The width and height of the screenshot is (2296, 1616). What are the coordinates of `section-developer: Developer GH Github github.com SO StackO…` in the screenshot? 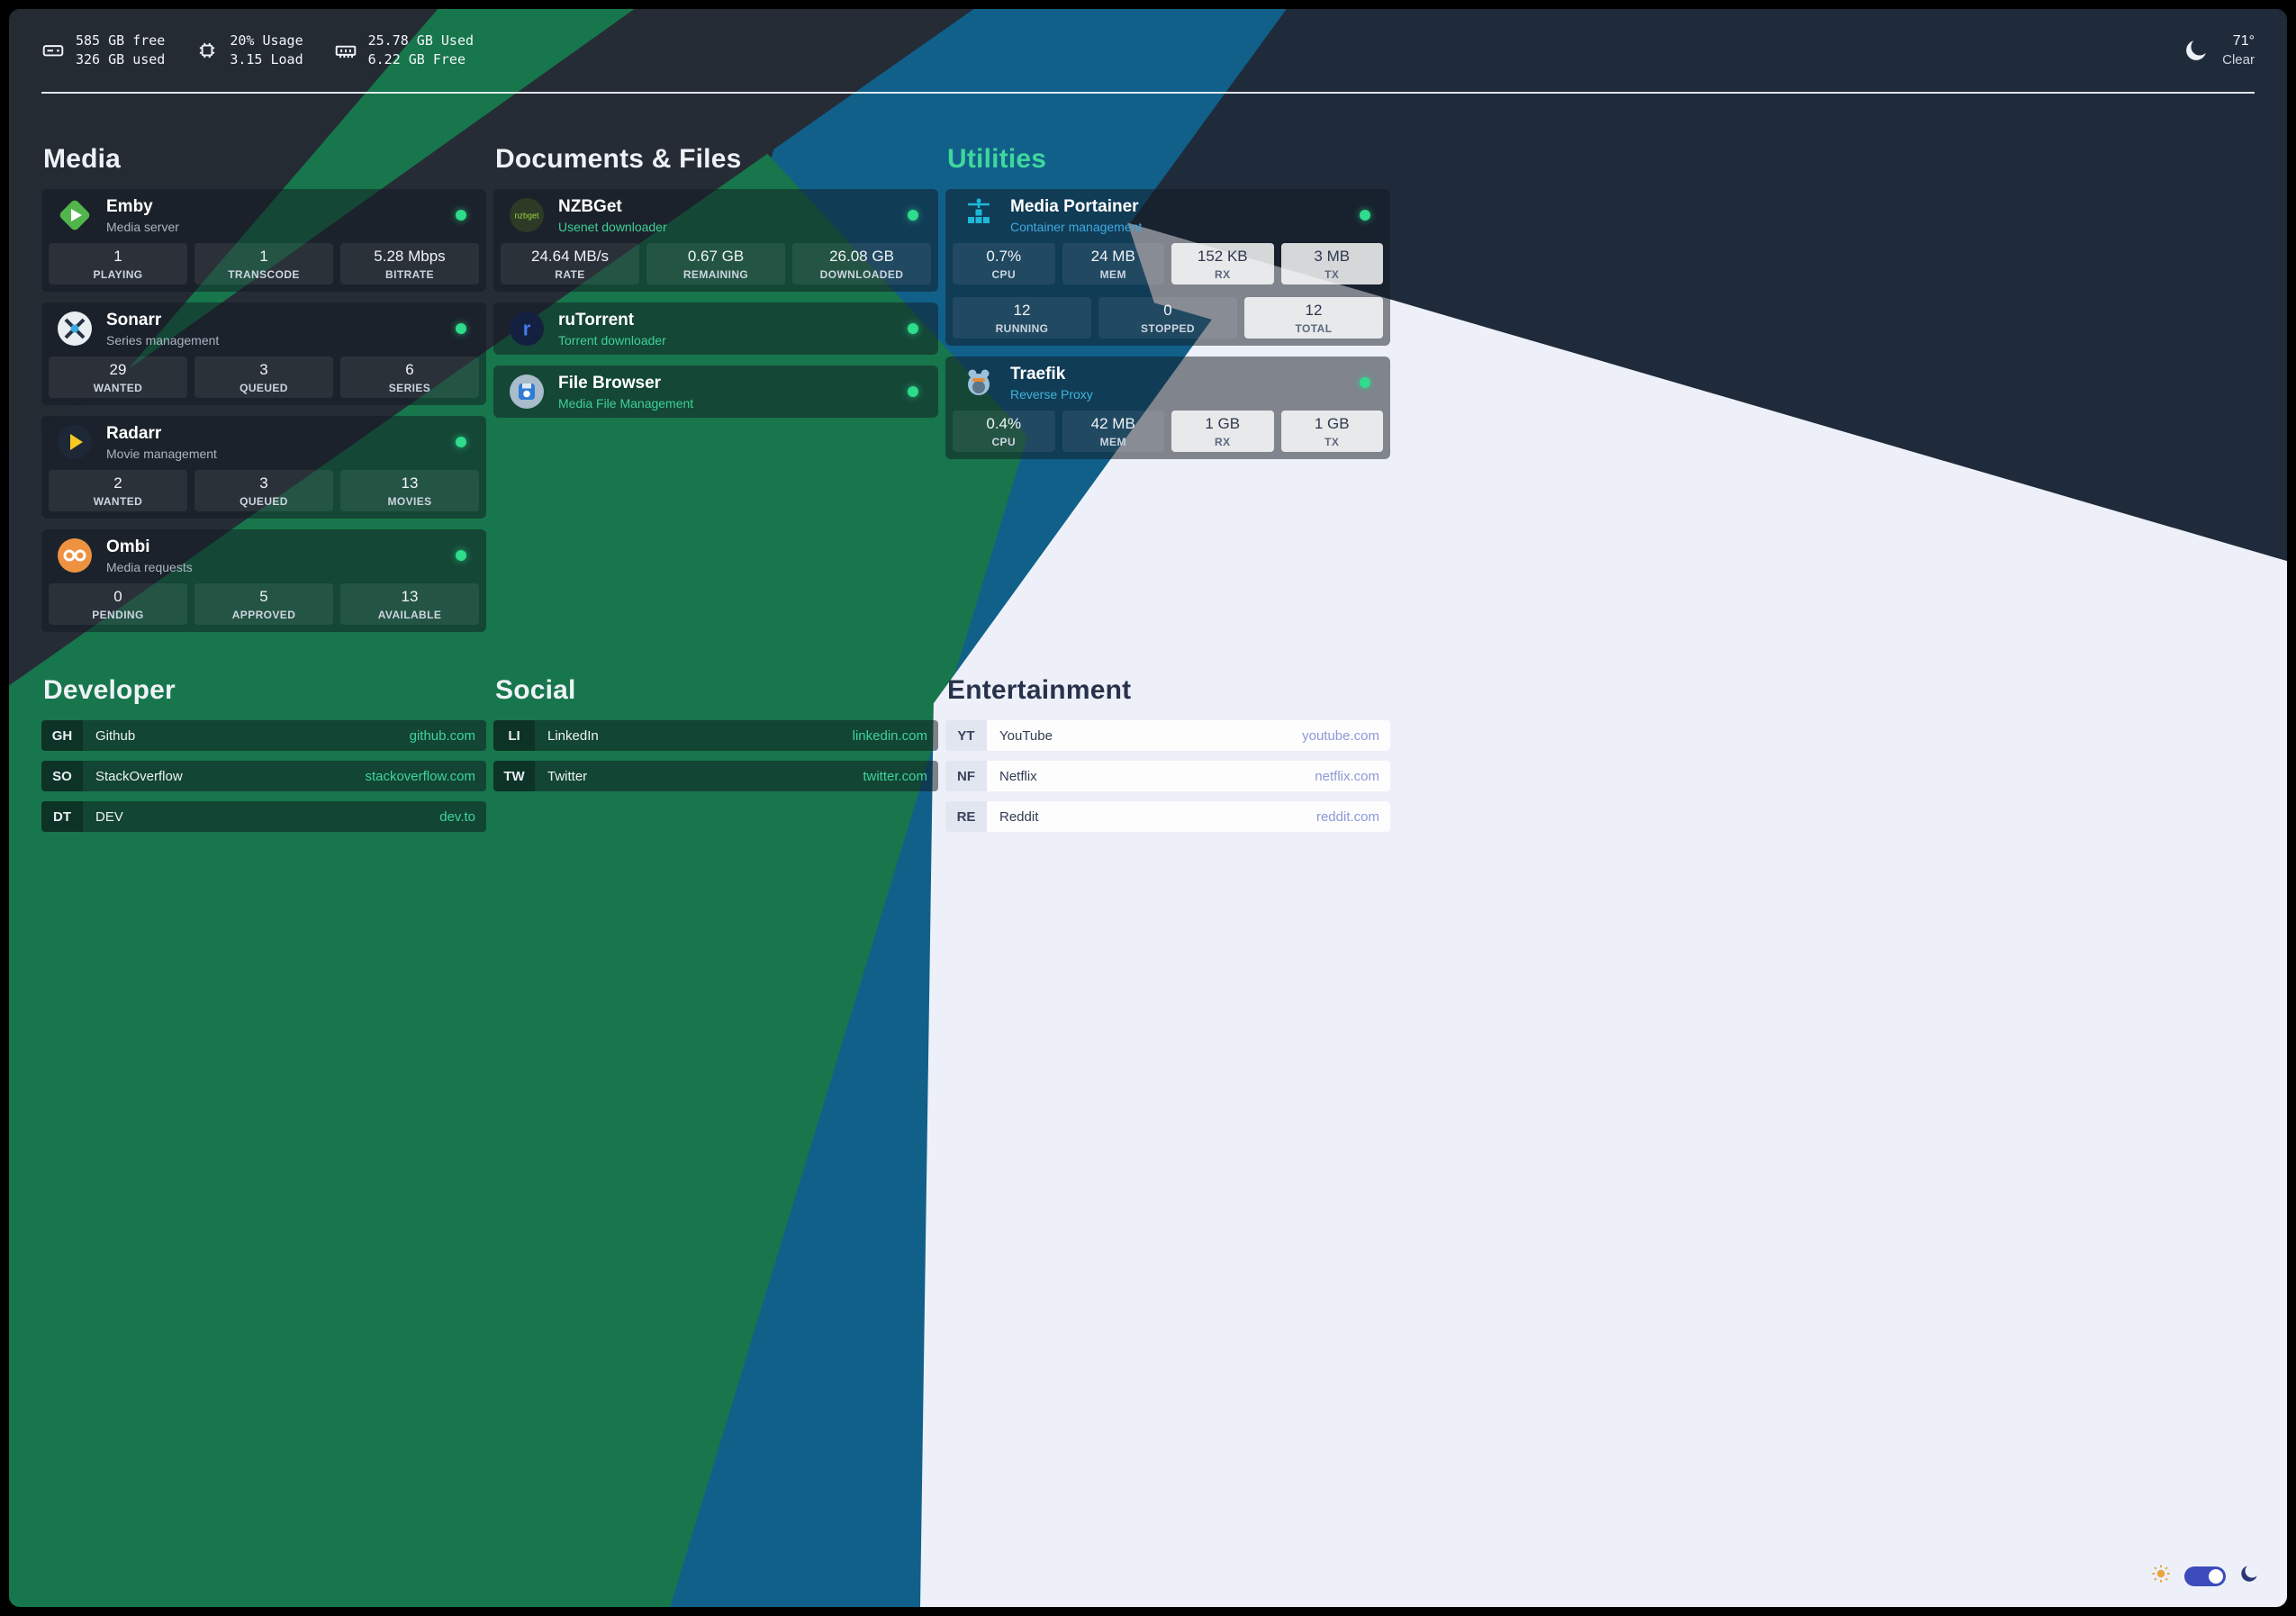 It's located at (263, 758).